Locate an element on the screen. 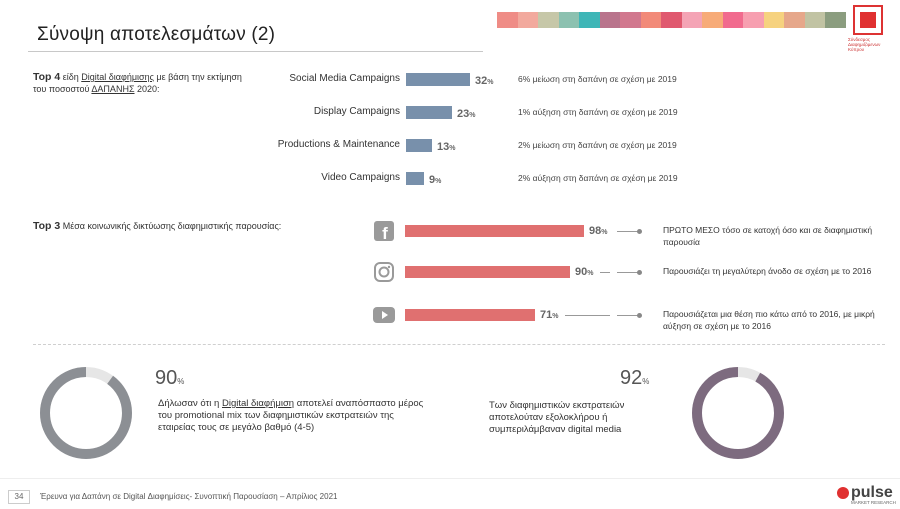 The width and height of the screenshot is (900, 509). category-label: Social Media Campaigns is located at coordinates (344, 78).